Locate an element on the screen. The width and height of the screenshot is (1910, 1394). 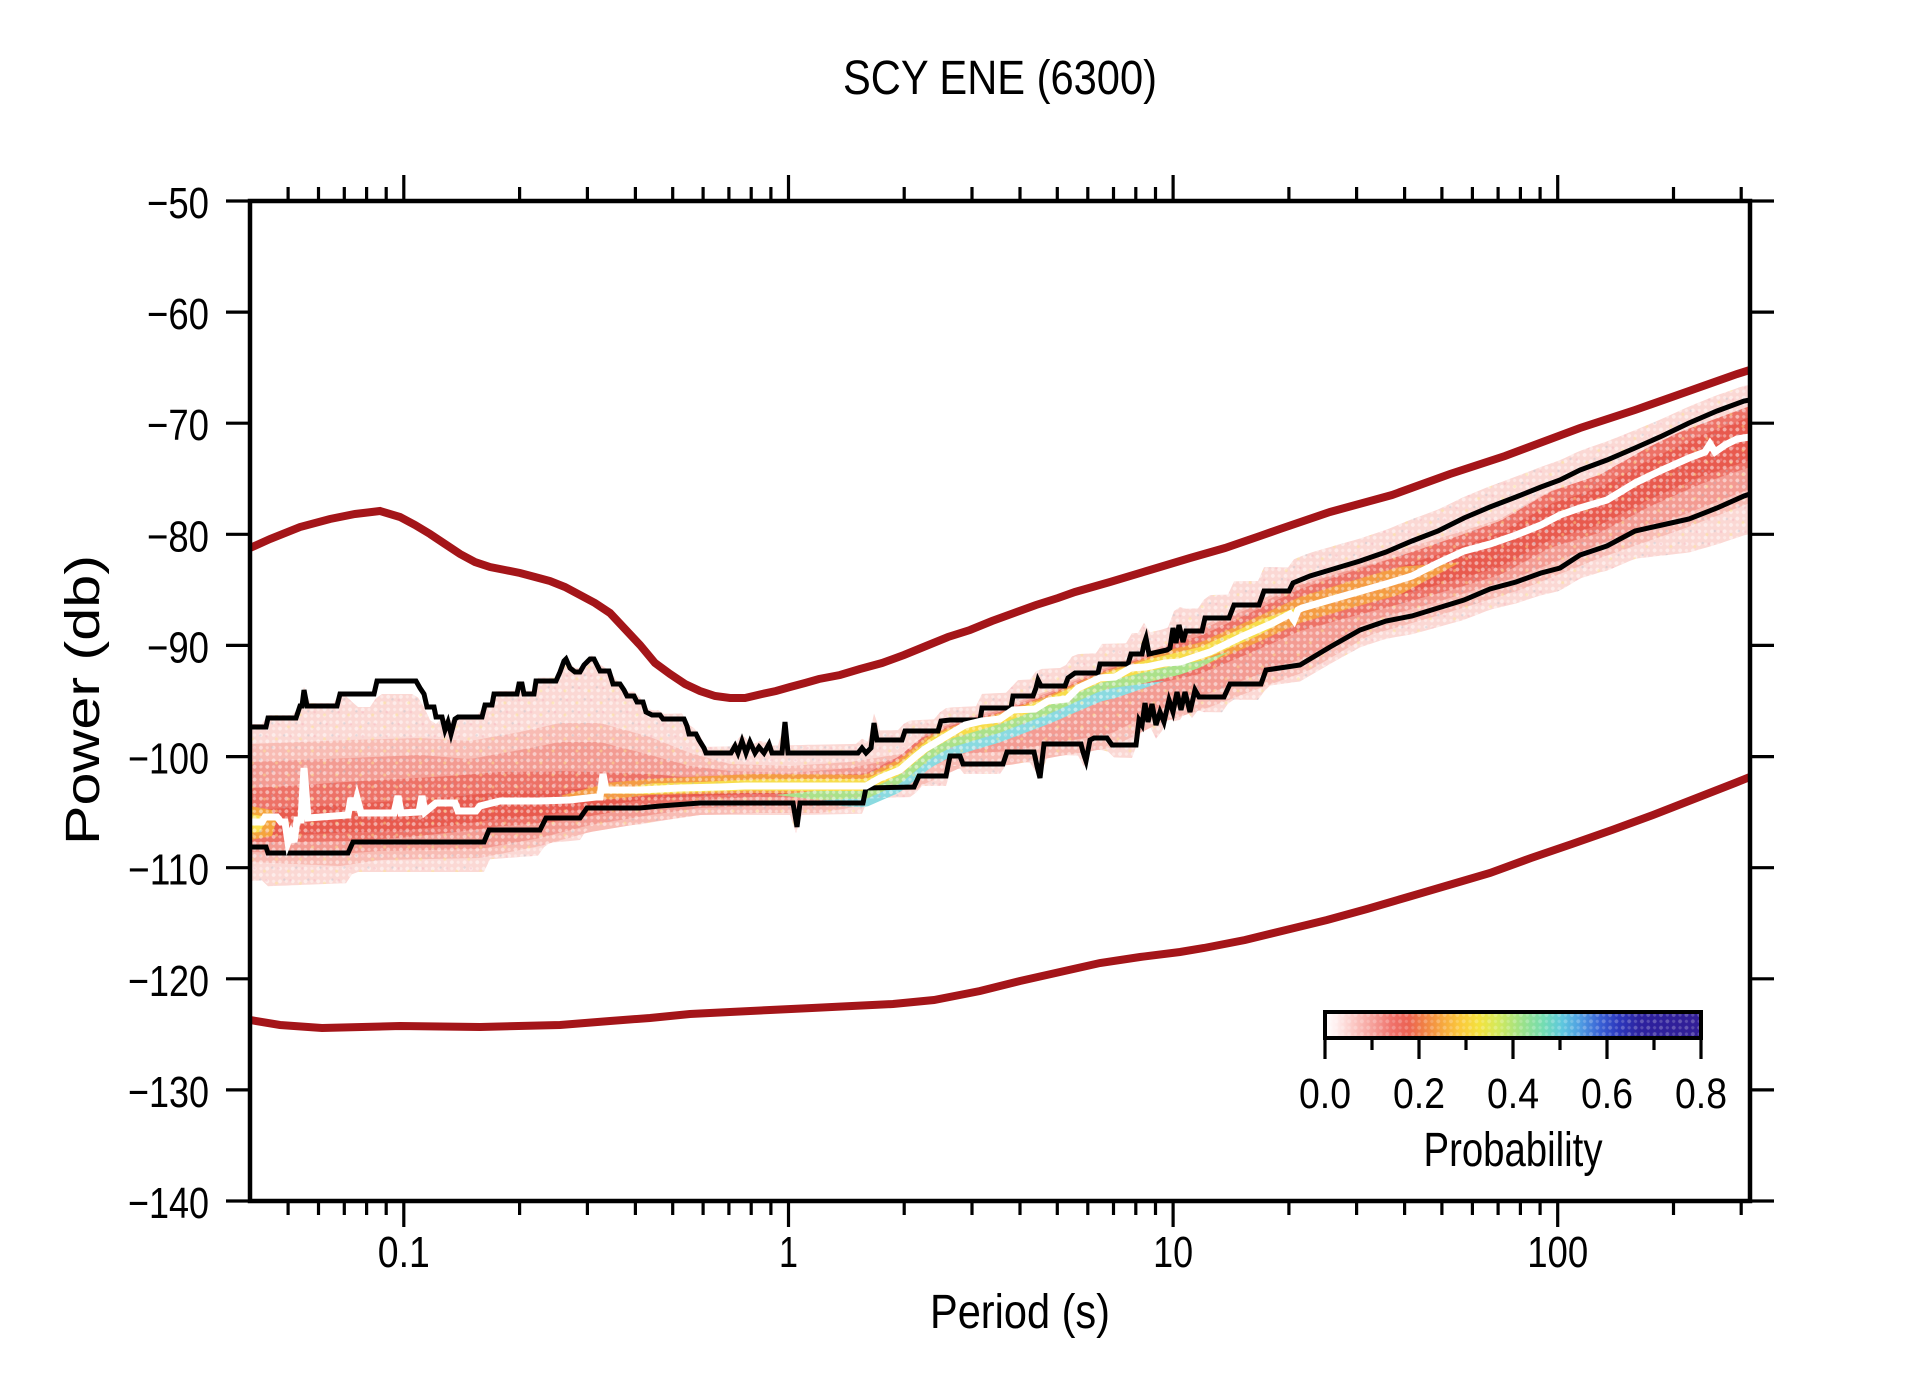
svg-text: −120 is located at coordinates (168, 981).